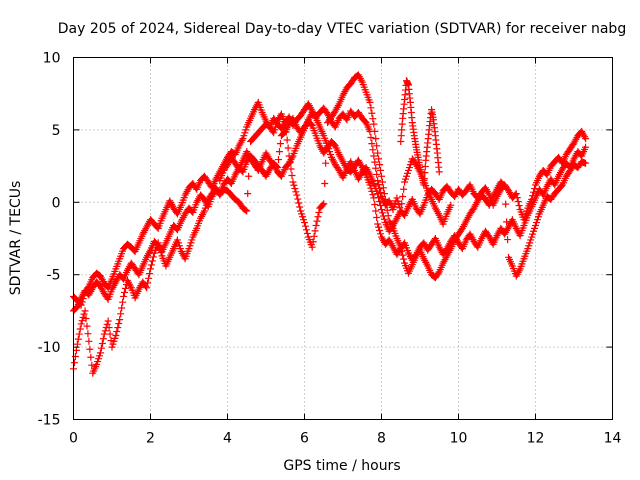 The image size is (640, 480). What do you see at coordinates (345, 439) in the screenshot?
I see `x-tick-labels: 0 2 4 6 8 10 12 14` at bounding box center [345, 439].